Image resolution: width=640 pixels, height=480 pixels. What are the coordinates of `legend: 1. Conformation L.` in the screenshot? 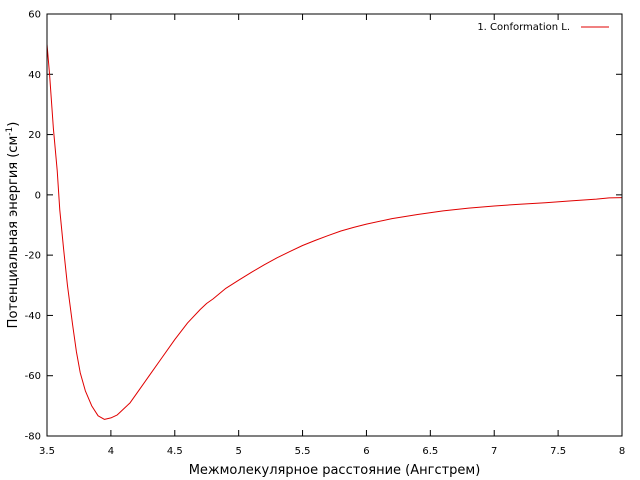 It's located at (543, 27).